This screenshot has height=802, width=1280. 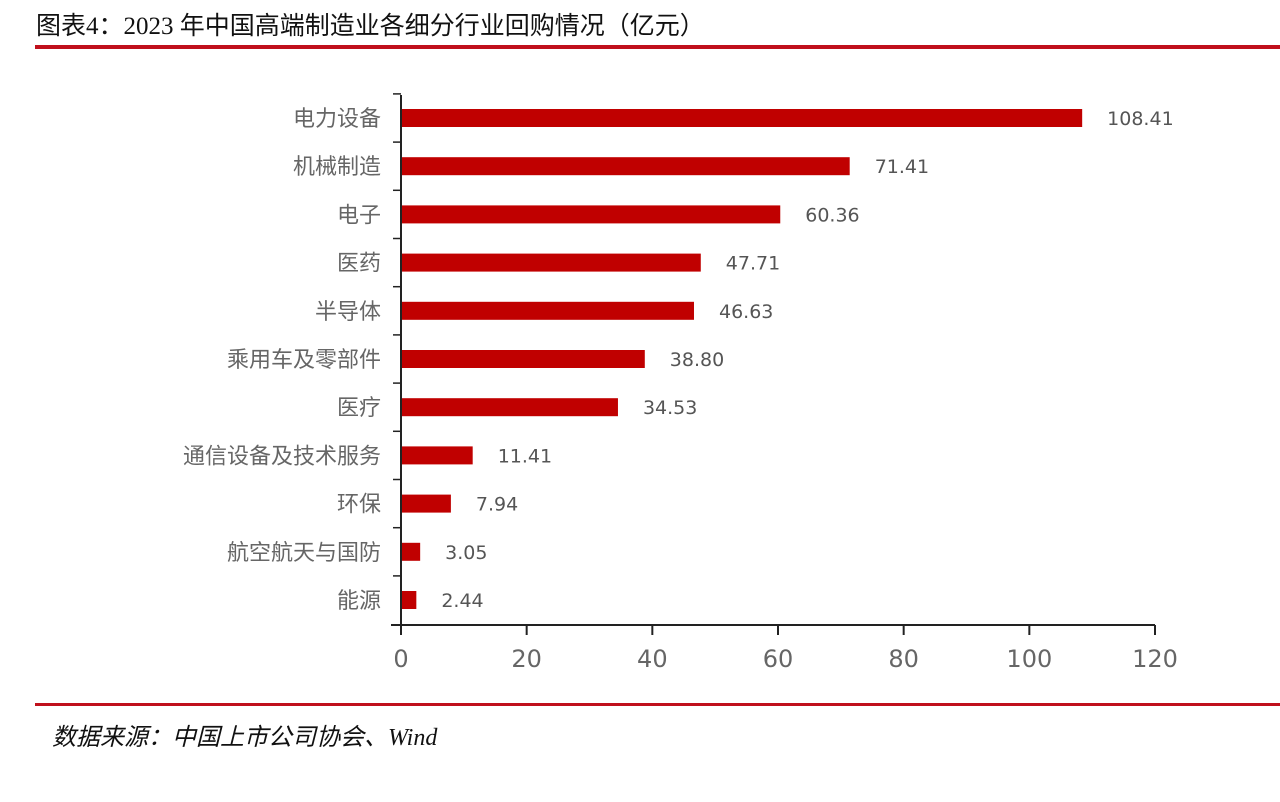 What do you see at coordinates (526, 659) in the screenshot?
I see `x-tick-label: 20` at bounding box center [526, 659].